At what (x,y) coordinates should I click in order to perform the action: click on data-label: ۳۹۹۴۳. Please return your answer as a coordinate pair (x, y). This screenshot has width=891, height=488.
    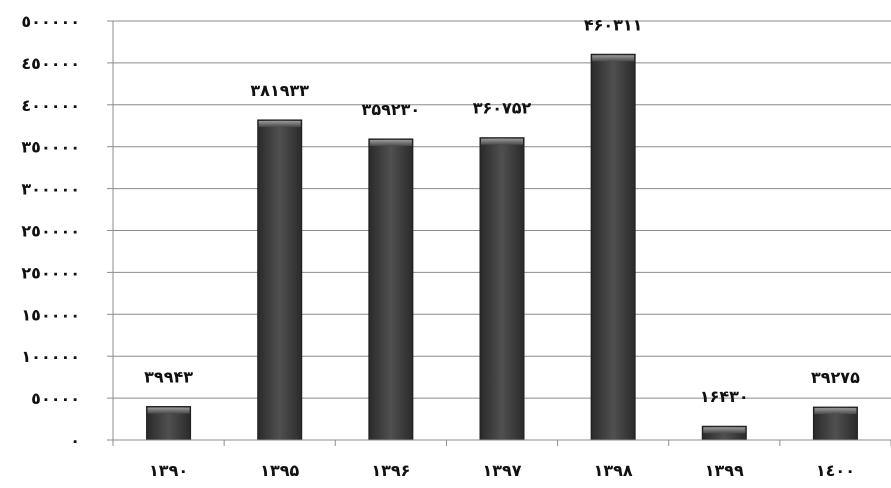
    Looking at the image, I should click on (168, 377).